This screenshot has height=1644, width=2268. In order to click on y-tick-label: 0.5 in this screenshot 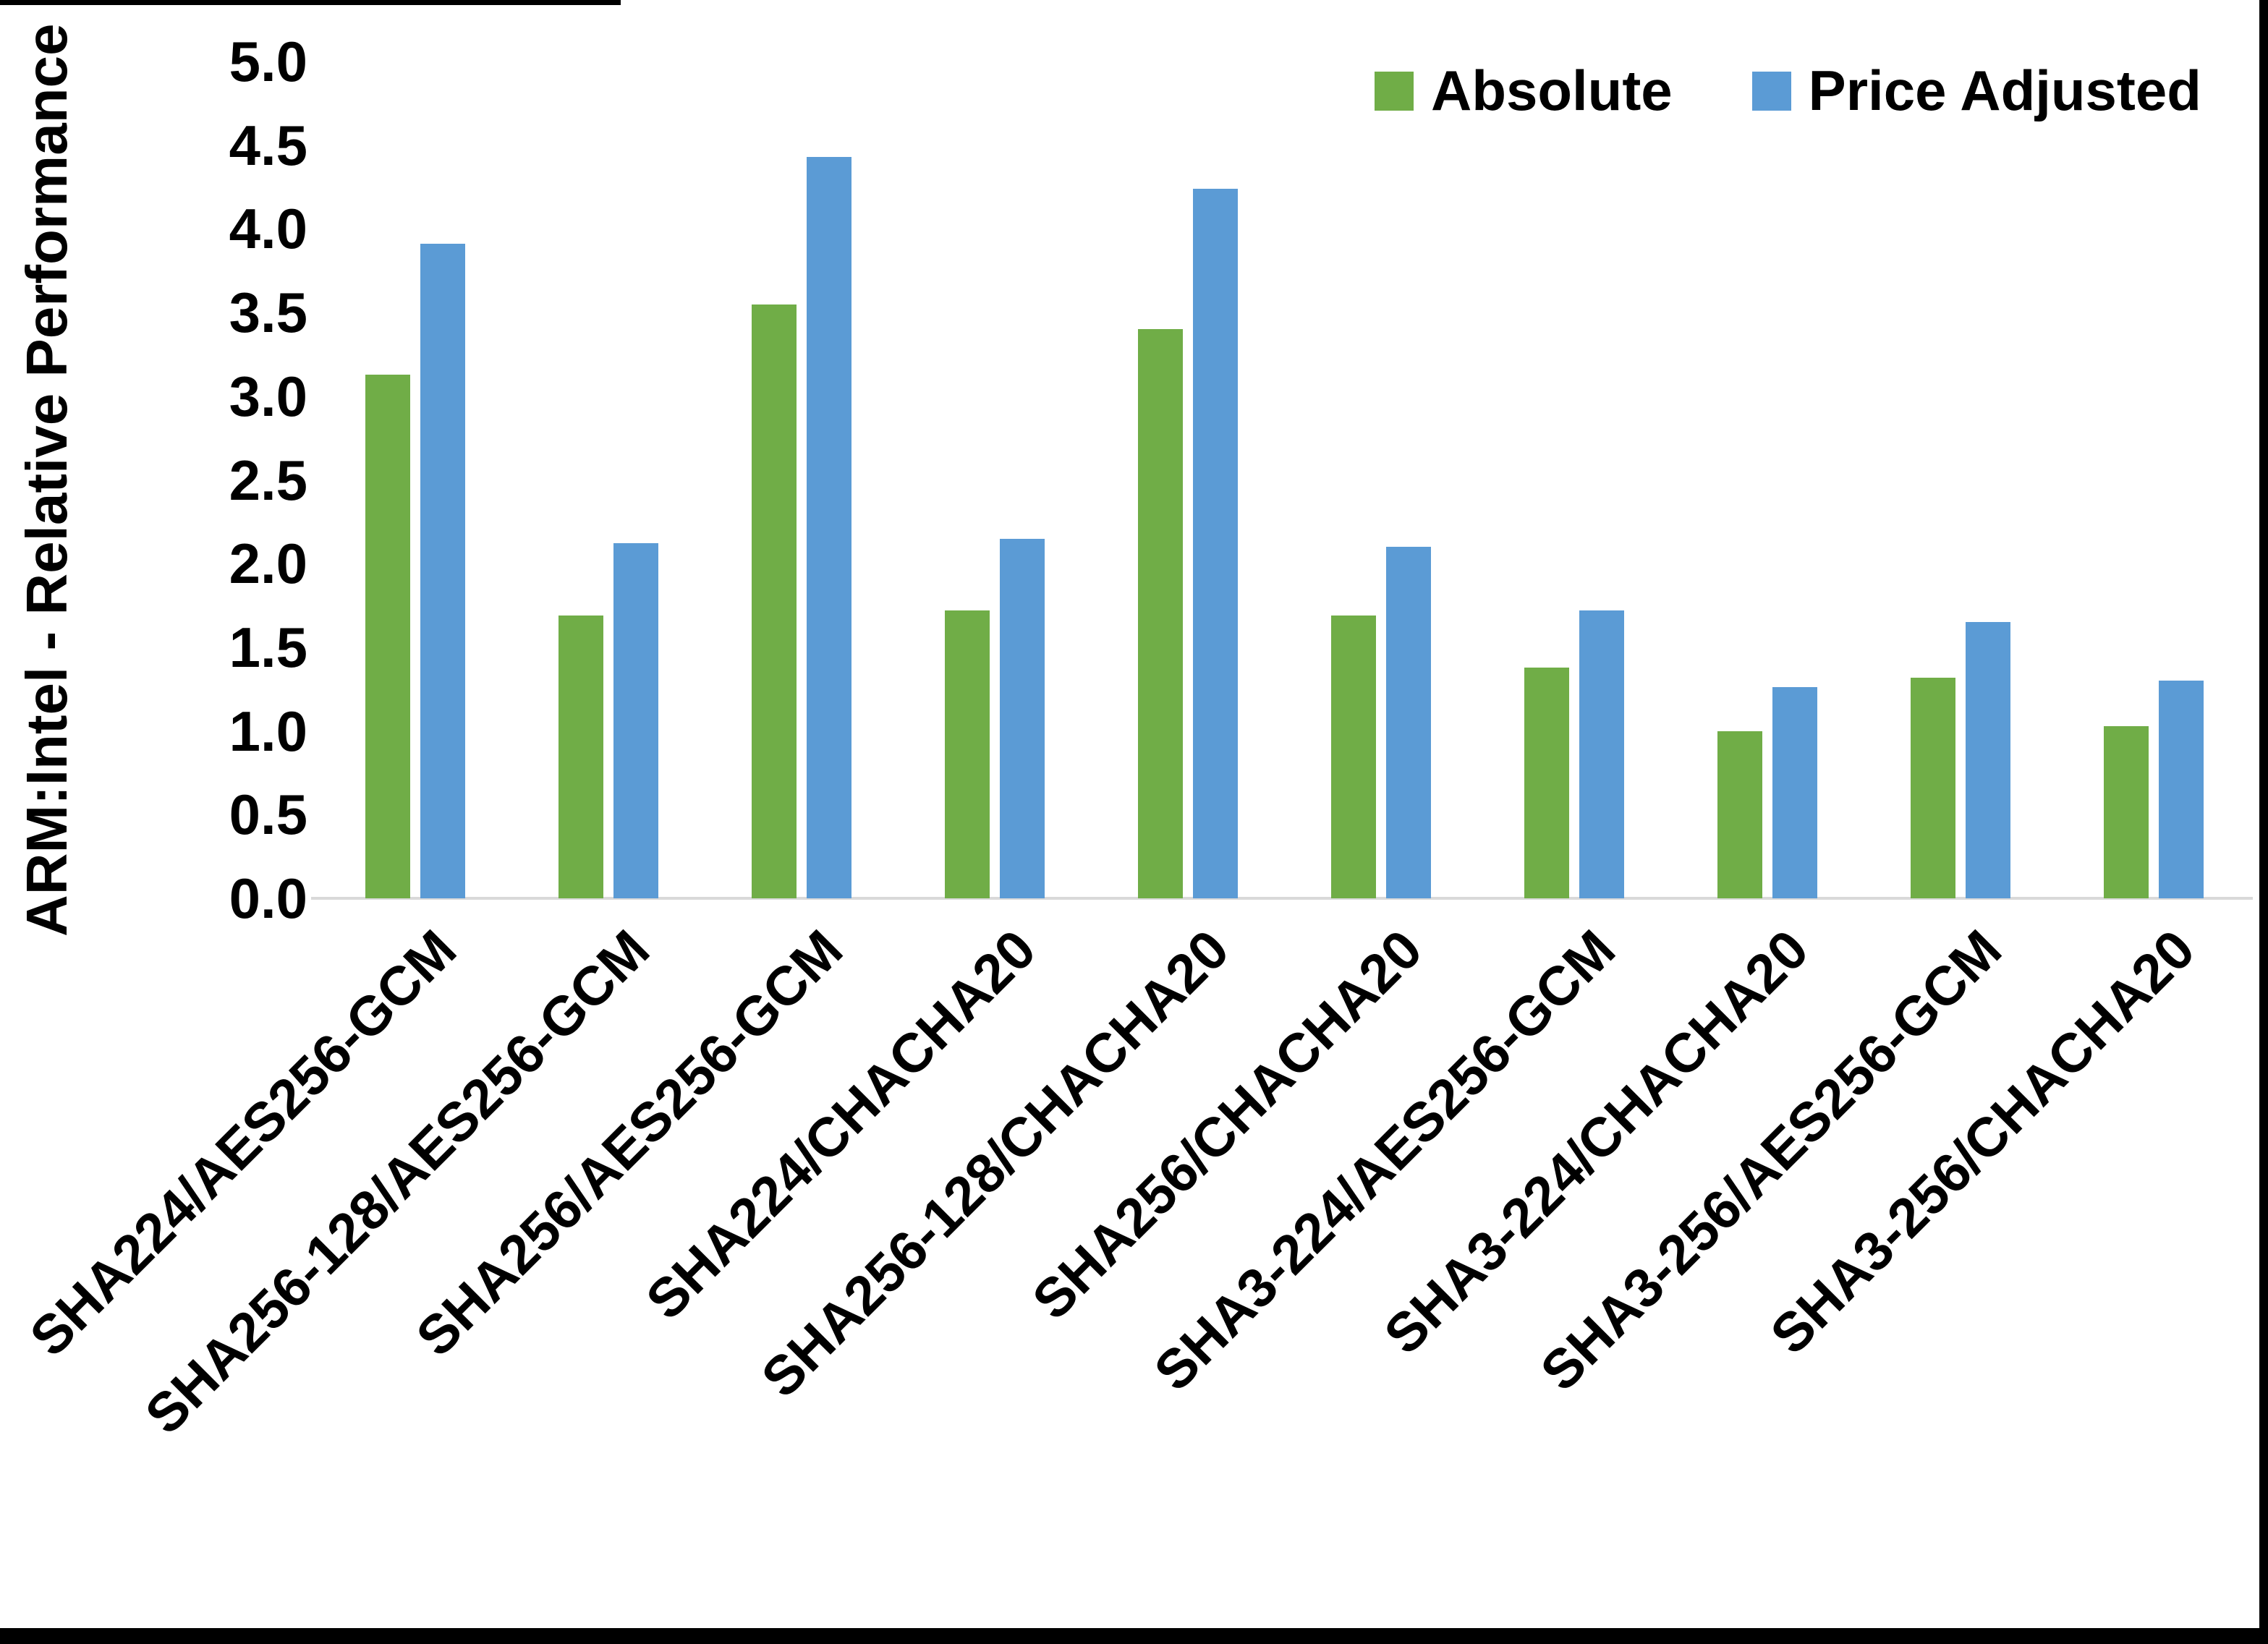, I will do `click(268, 815)`.